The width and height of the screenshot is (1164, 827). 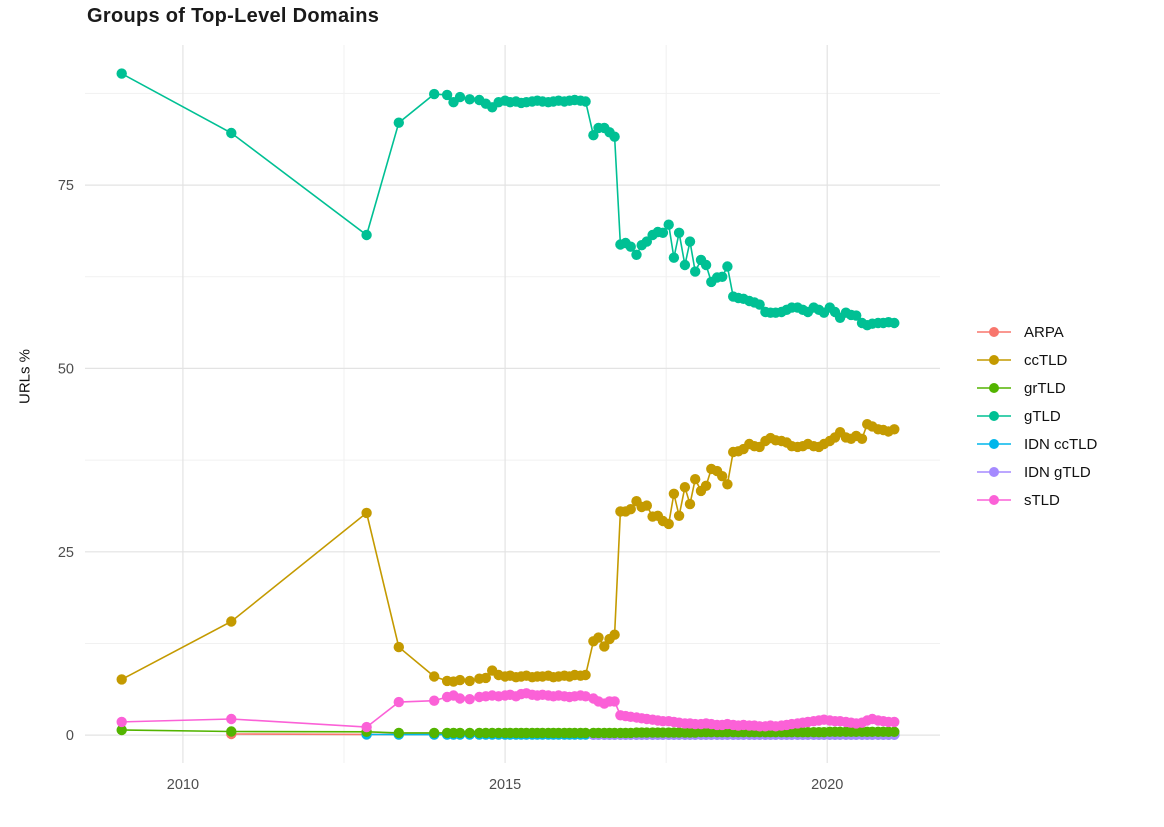 I want to click on legend-item-cctld: ccTLD, so click(x=1036, y=360).